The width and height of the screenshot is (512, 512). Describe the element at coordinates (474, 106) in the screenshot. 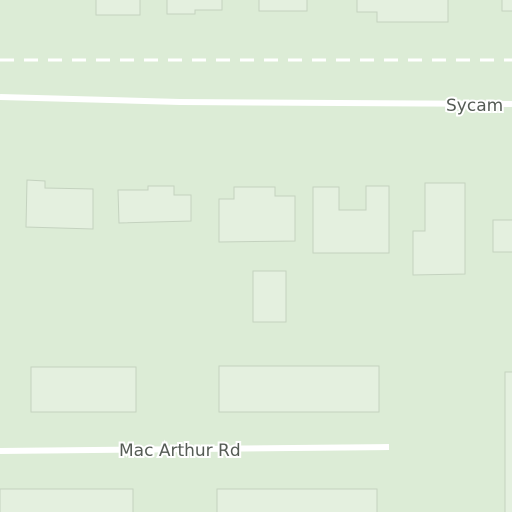

I see `road-label-sycamore: Sycam` at that location.